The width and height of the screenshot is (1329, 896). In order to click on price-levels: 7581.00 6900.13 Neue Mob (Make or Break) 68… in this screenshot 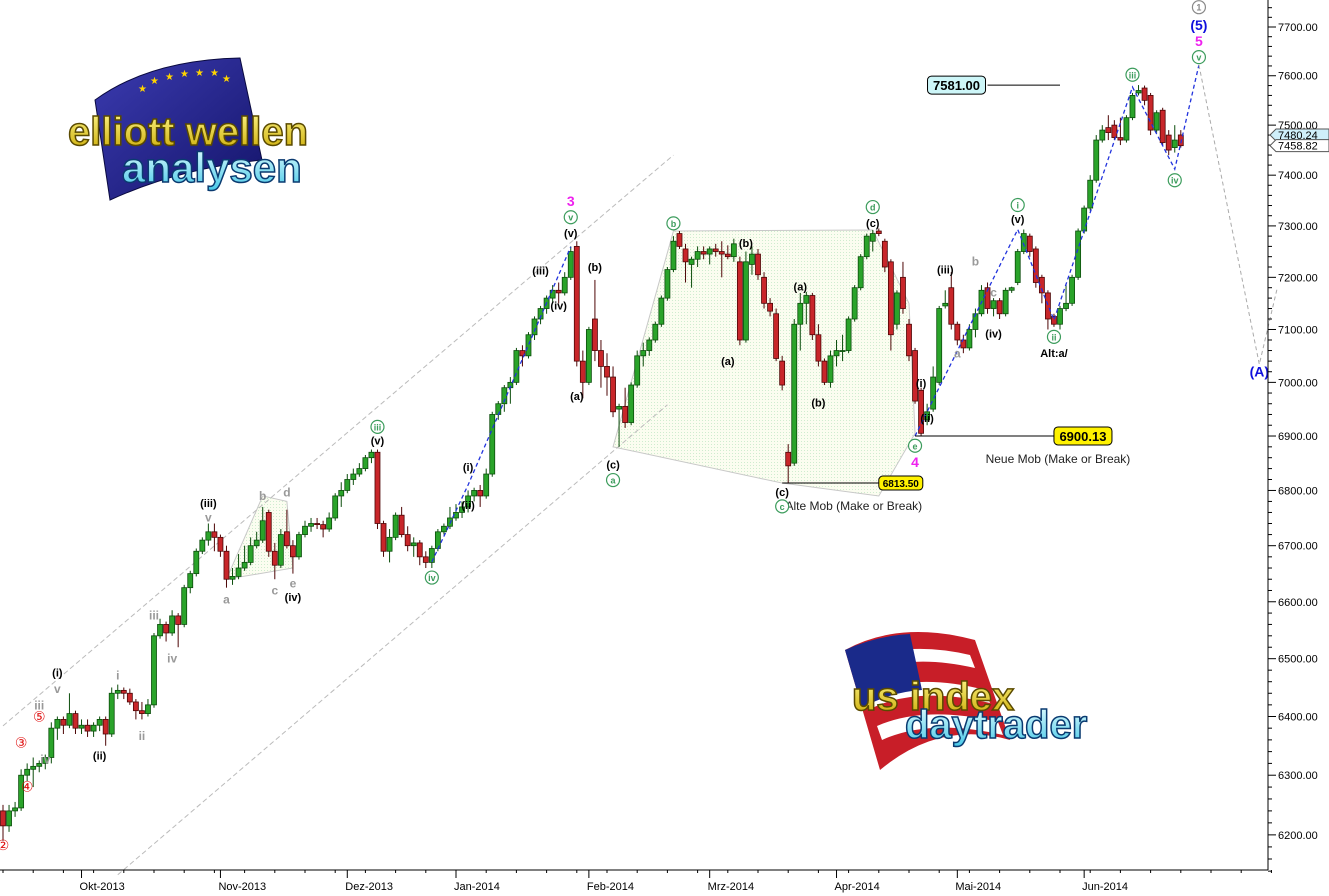, I will do `click(956, 294)`.